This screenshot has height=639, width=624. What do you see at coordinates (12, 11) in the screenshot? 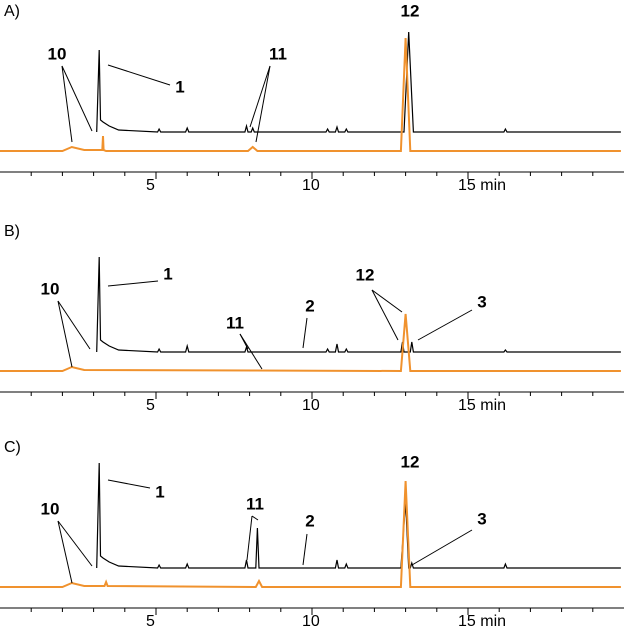
I see `panel-label: A)` at bounding box center [12, 11].